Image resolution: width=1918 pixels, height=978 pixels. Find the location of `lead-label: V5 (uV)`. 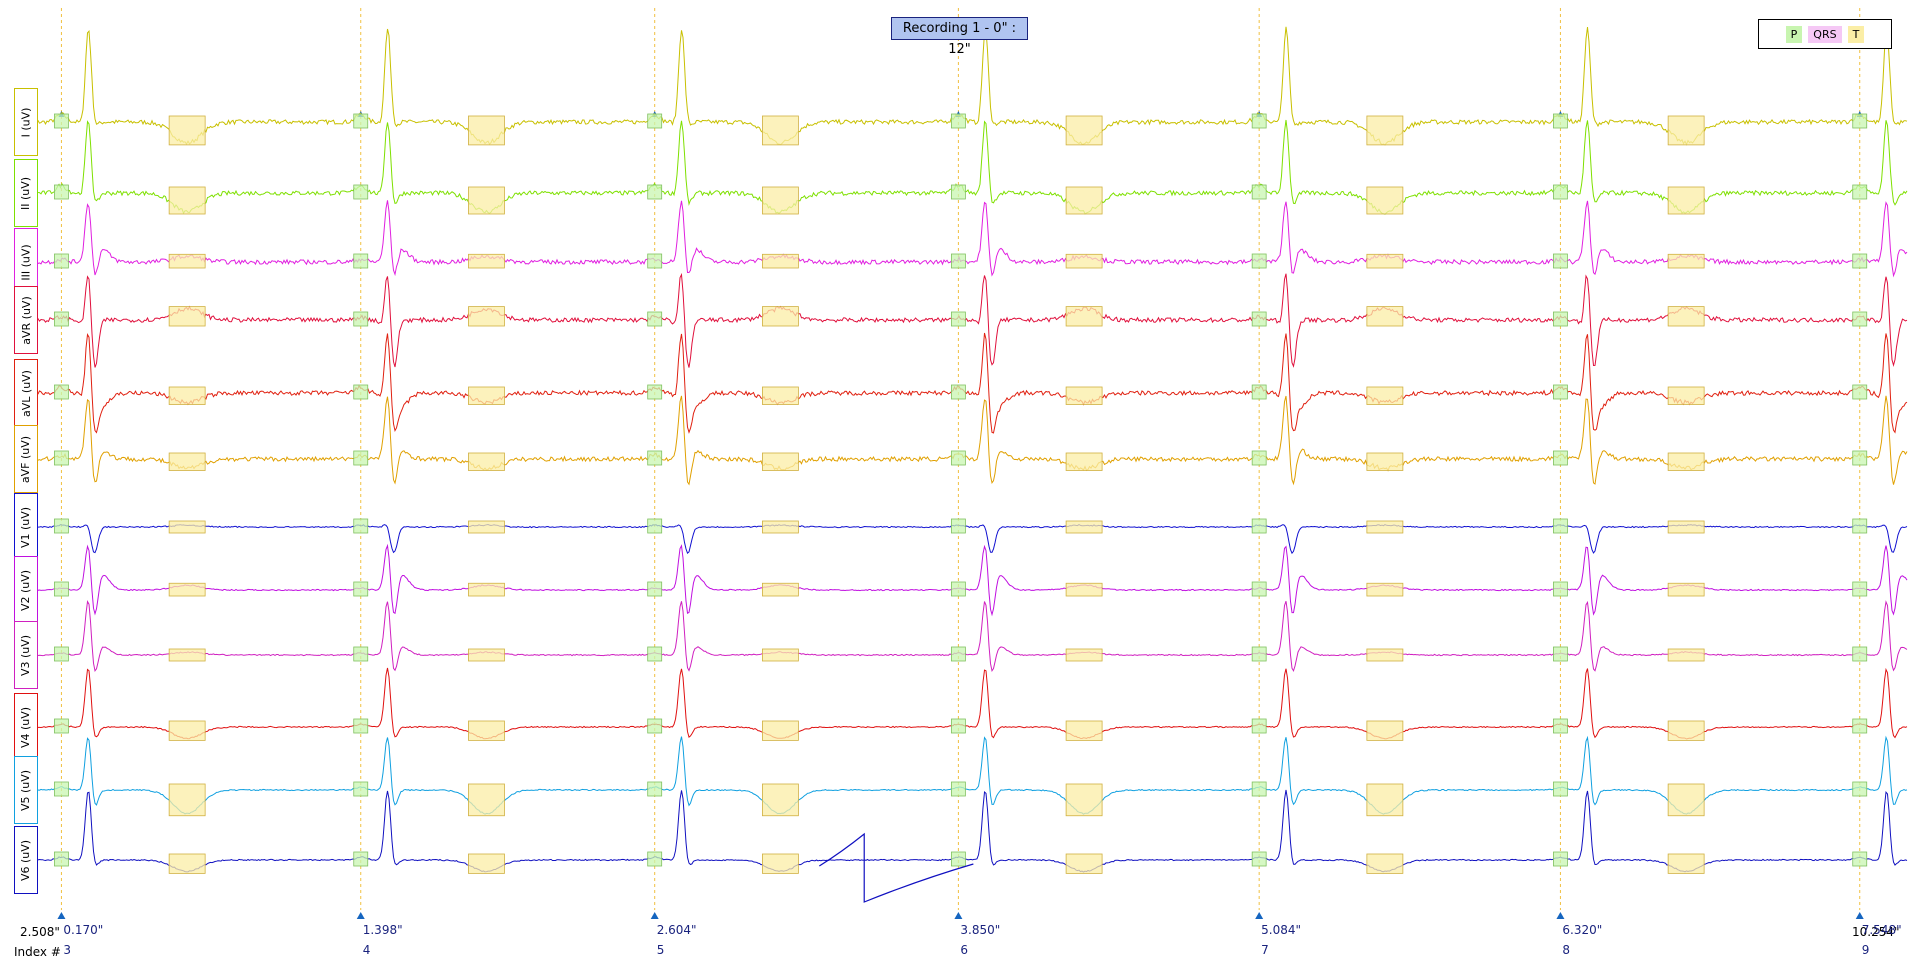

lead-label: V5 (uV) is located at coordinates (26, 790).